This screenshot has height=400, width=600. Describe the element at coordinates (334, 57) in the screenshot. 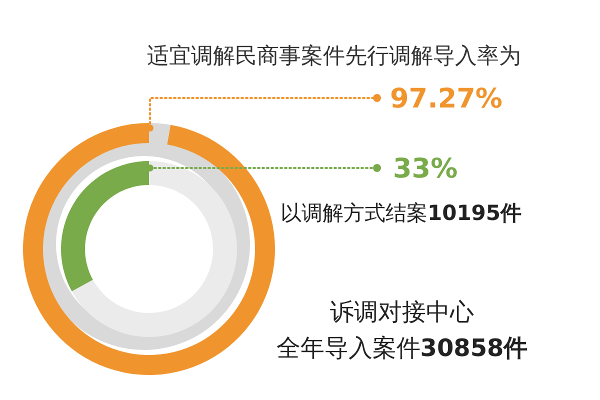

I see `chart-title: 适宜调解民商事案件先行调解导入率为` at that location.